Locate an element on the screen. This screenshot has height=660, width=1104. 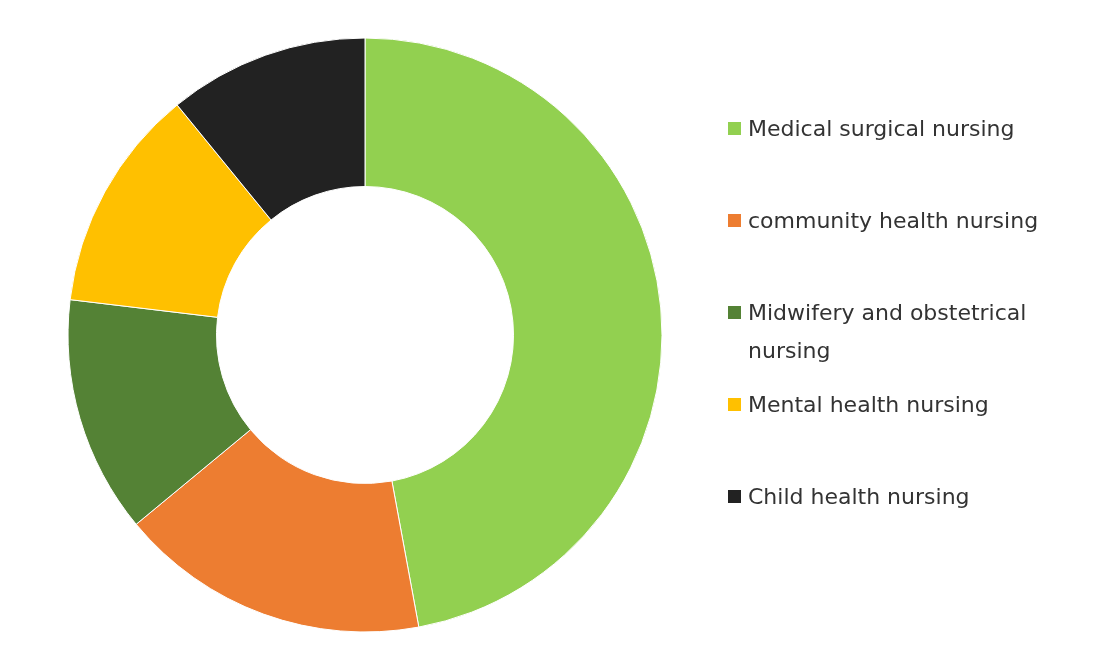
legend-label: community health nursing is located at coordinates (893, 220).